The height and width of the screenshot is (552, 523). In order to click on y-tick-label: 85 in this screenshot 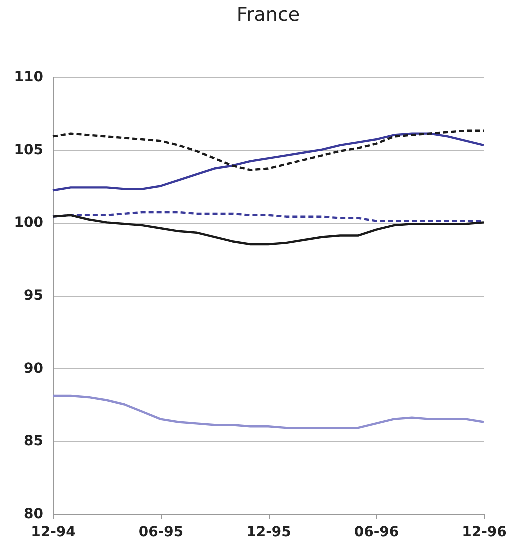, I will do `click(34, 442)`.